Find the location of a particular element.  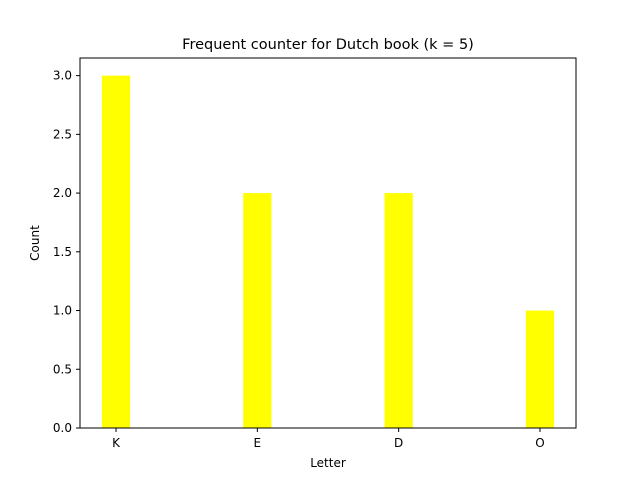

bar-e is located at coordinates (257, 310).